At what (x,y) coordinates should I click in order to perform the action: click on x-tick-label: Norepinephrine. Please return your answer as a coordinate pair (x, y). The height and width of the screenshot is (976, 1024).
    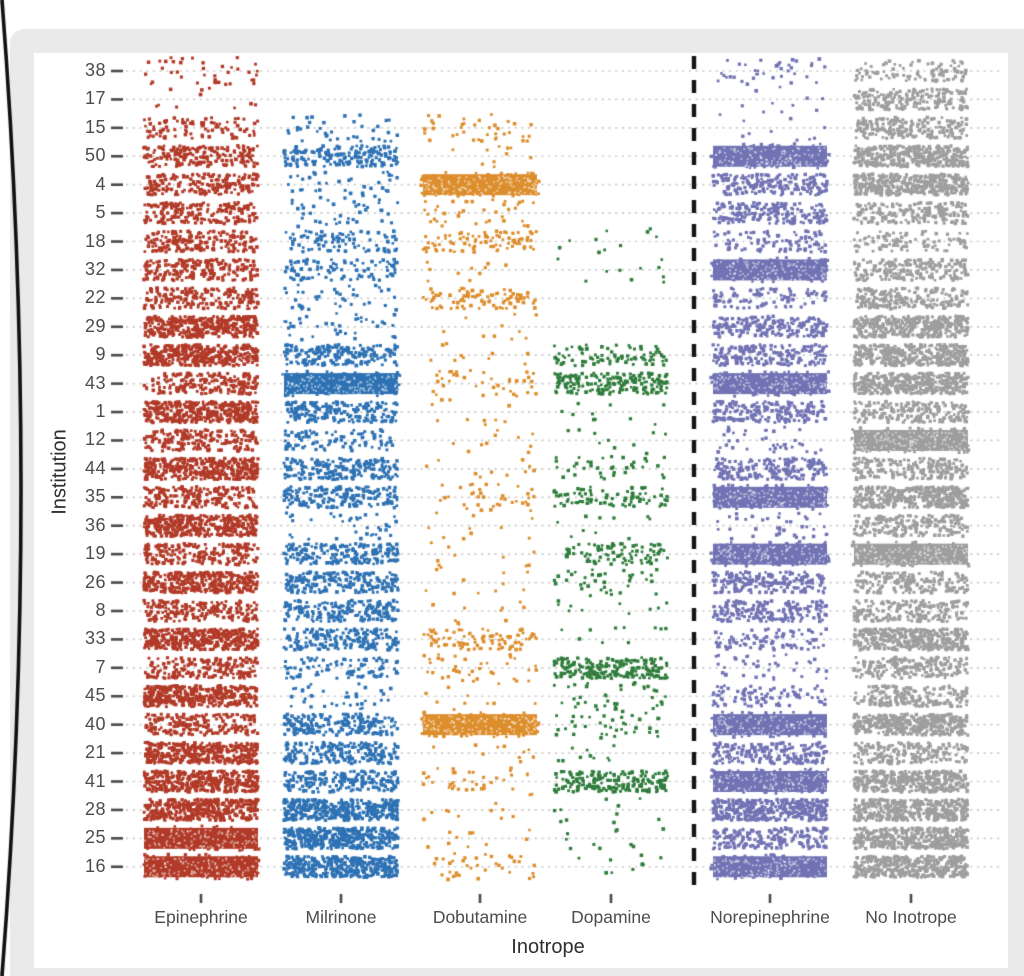
    Looking at the image, I should click on (770, 917).